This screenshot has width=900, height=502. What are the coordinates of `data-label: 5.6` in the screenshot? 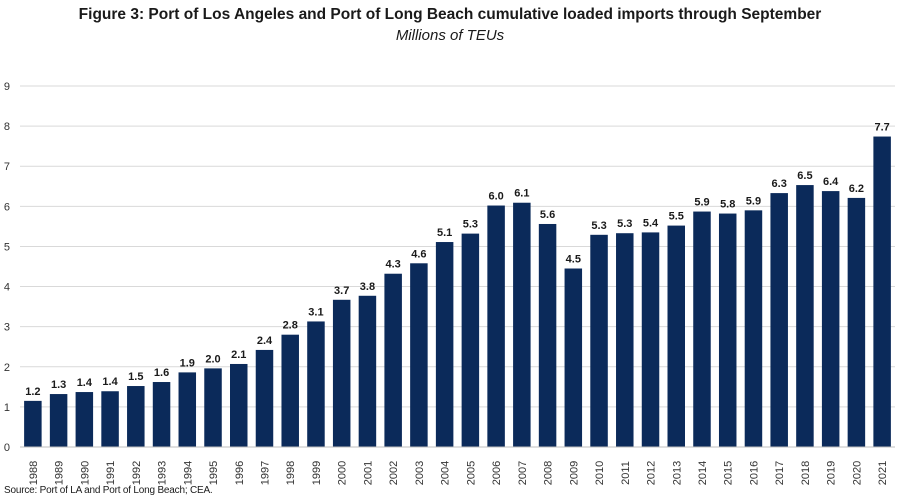 It's located at (547, 215).